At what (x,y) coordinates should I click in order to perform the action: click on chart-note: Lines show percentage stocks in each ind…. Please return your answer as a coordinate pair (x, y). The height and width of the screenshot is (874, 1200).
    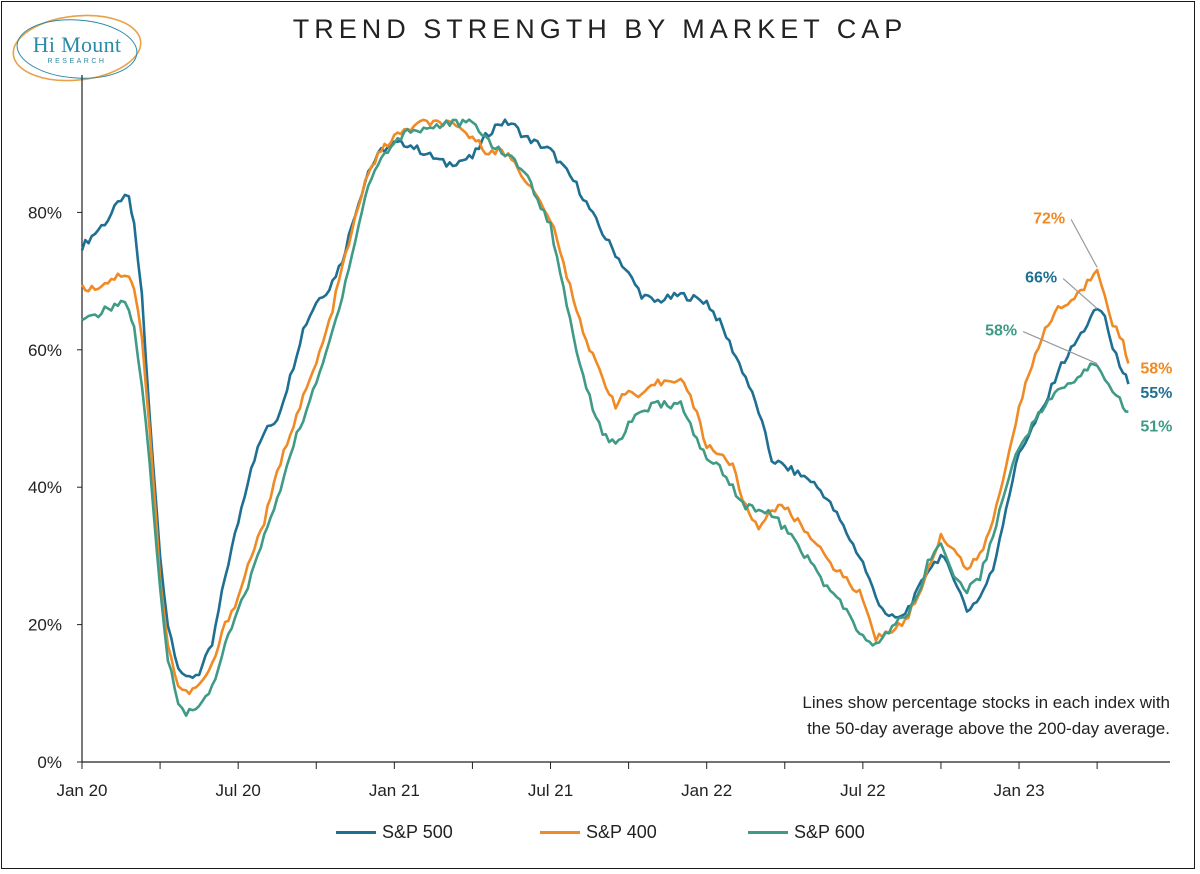
    Looking at the image, I should click on (950, 716).